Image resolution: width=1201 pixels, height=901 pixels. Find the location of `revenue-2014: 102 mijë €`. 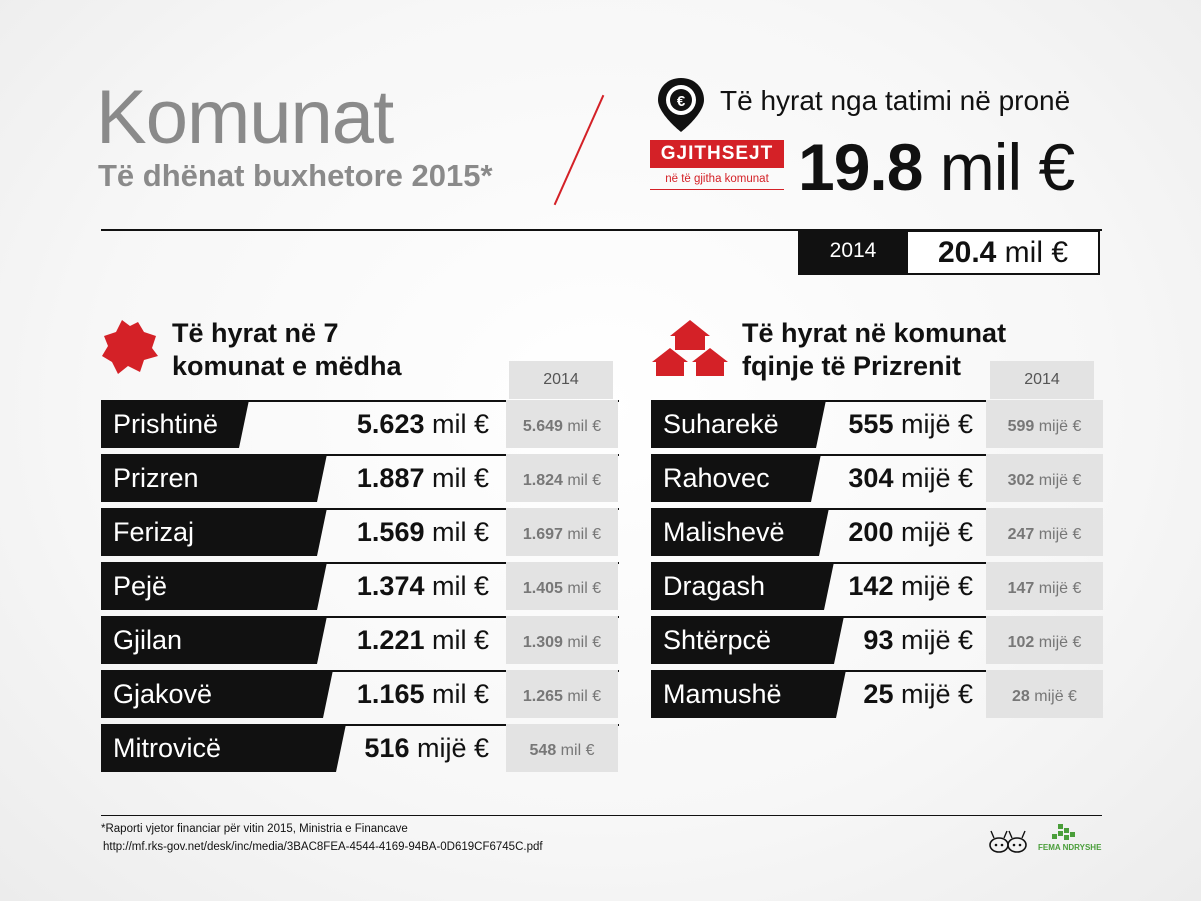

revenue-2014: 102 mijë € is located at coordinates (1044, 640).